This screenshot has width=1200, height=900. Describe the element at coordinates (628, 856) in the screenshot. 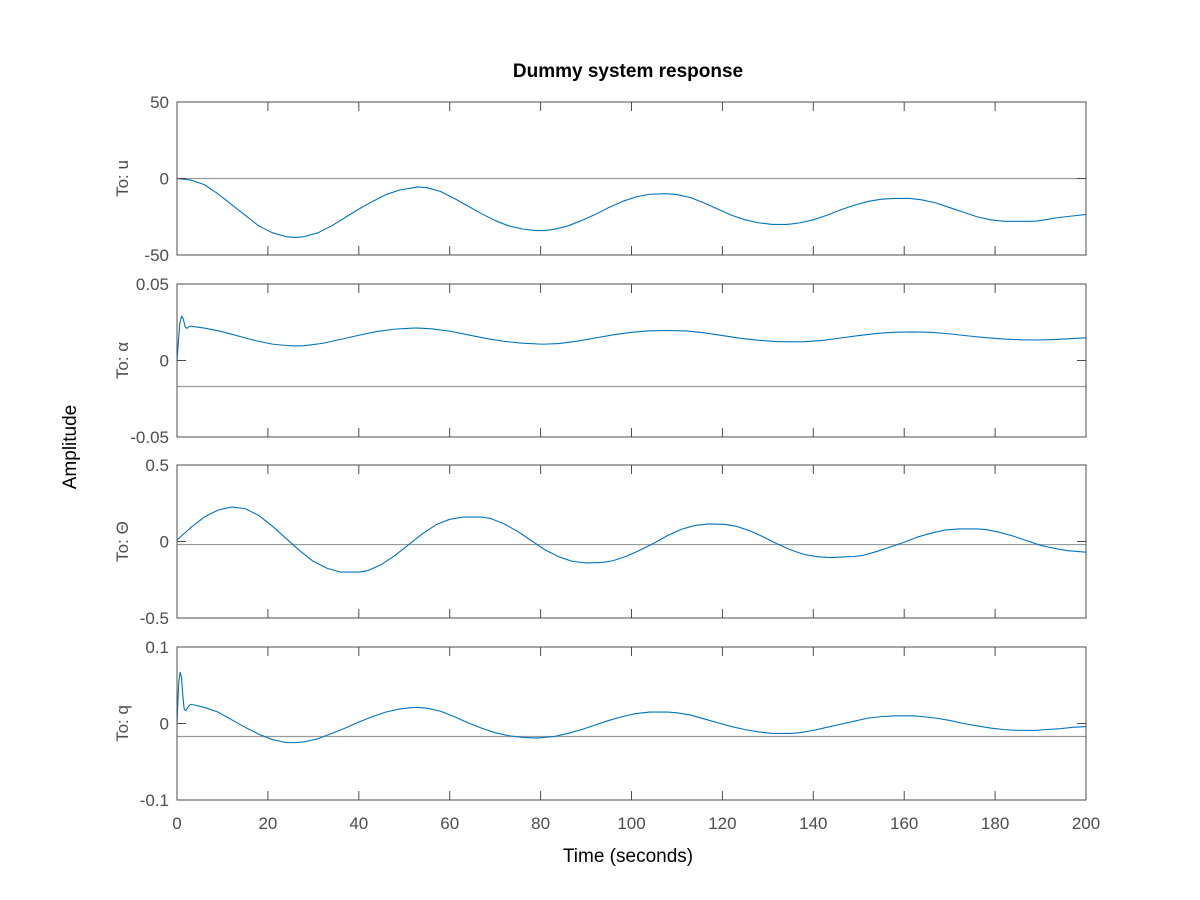

I see `x-axis-label: Time (seconds)` at that location.